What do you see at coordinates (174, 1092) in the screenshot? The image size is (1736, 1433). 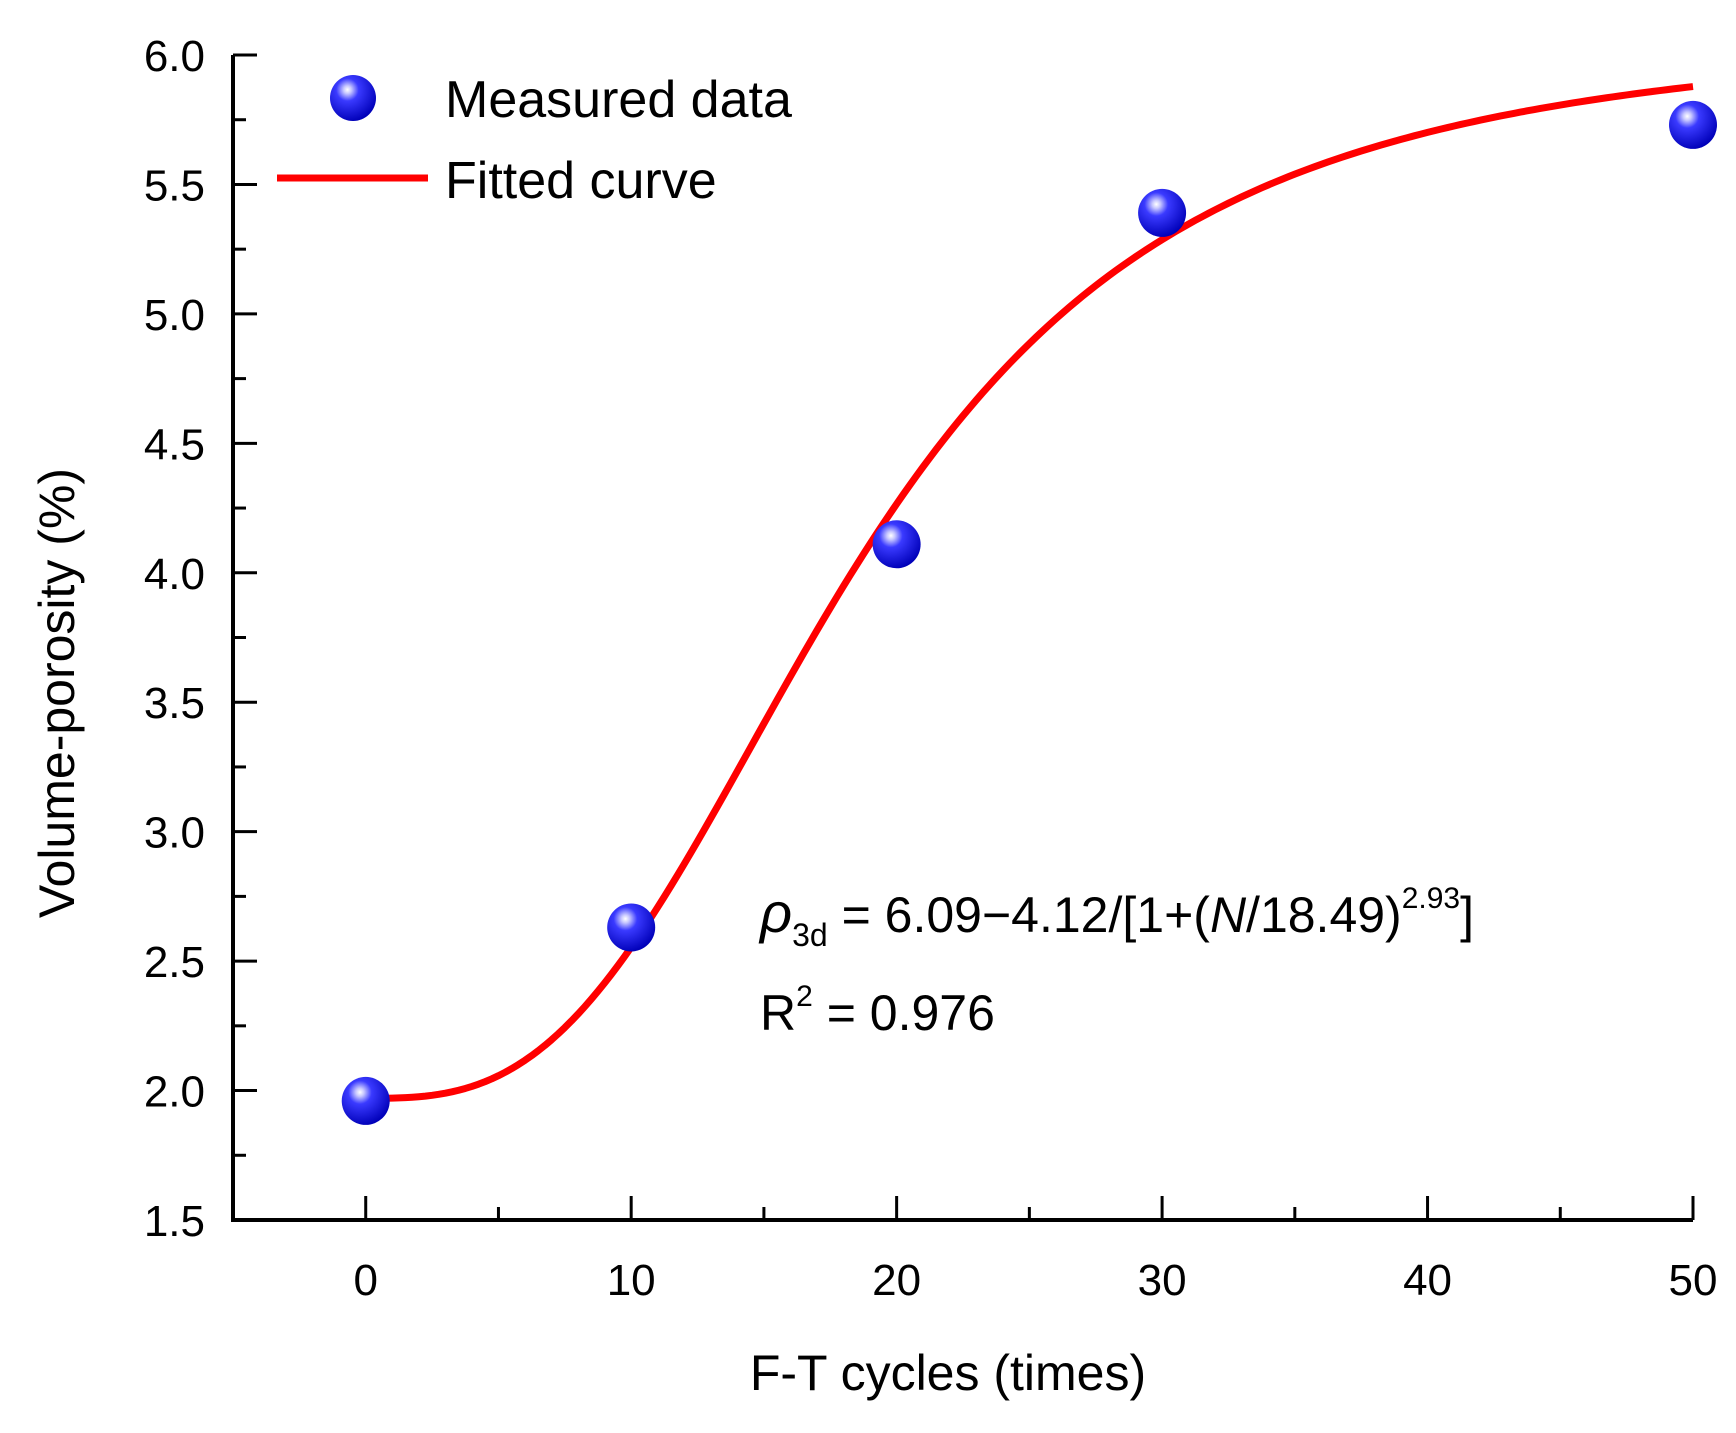 I see `y-tick-label: 2.0` at bounding box center [174, 1092].